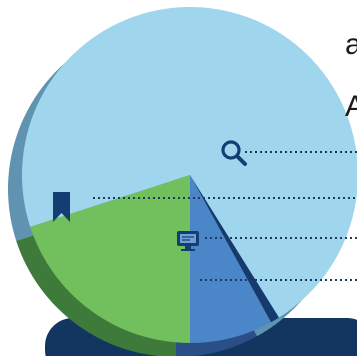  I want to click on bookmark-icon, so click(61, 207).